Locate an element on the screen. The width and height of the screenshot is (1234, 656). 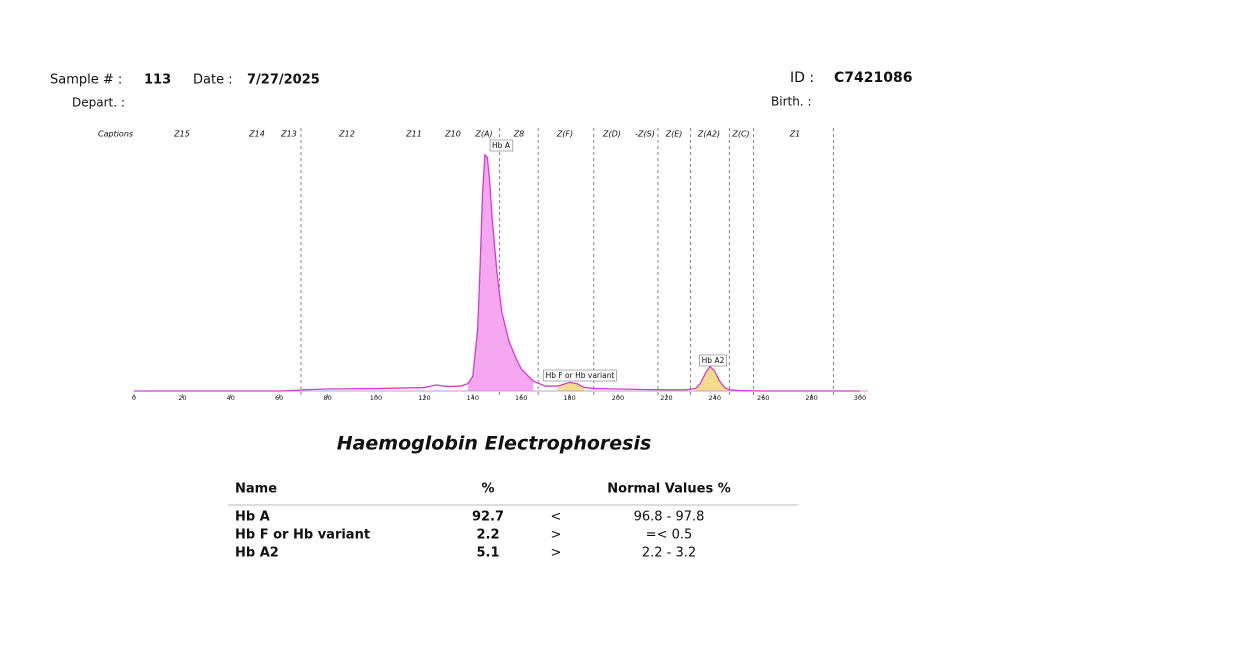
zone-caption: -Z(S) is located at coordinates (645, 134).